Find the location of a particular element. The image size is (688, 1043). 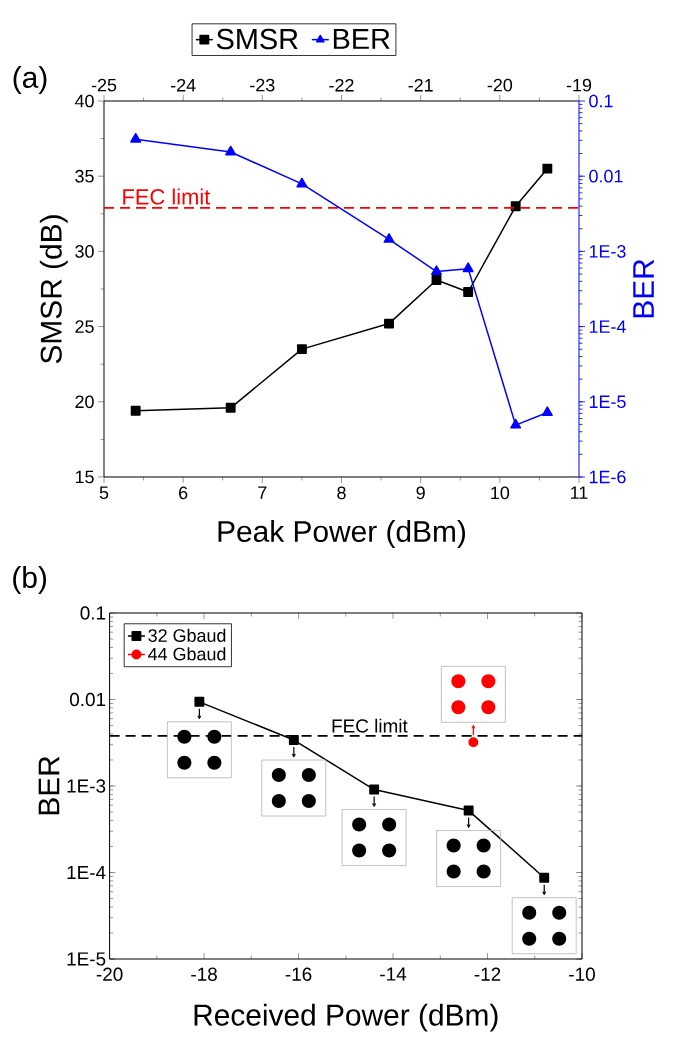

x-axis-title: Received Power (dBm) is located at coordinates (346, 1017).